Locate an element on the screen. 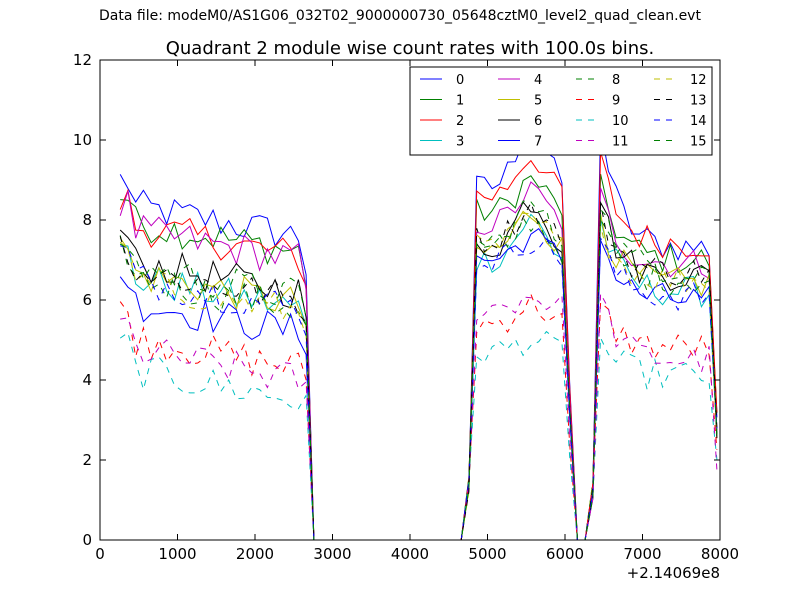 This screenshot has width=800, height=600. legend-label-3: 3 is located at coordinates (460, 142).